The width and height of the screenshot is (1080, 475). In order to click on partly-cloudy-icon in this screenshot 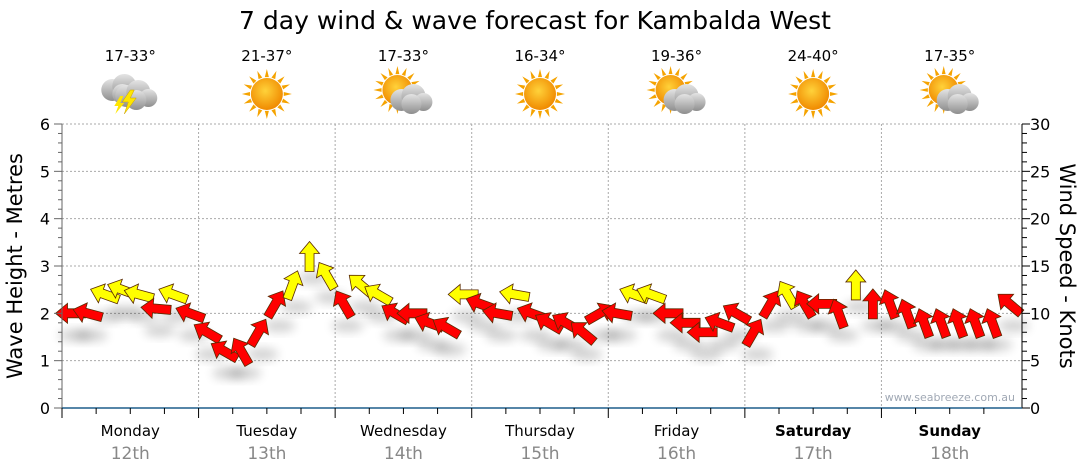, I will do `click(676, 90)`.